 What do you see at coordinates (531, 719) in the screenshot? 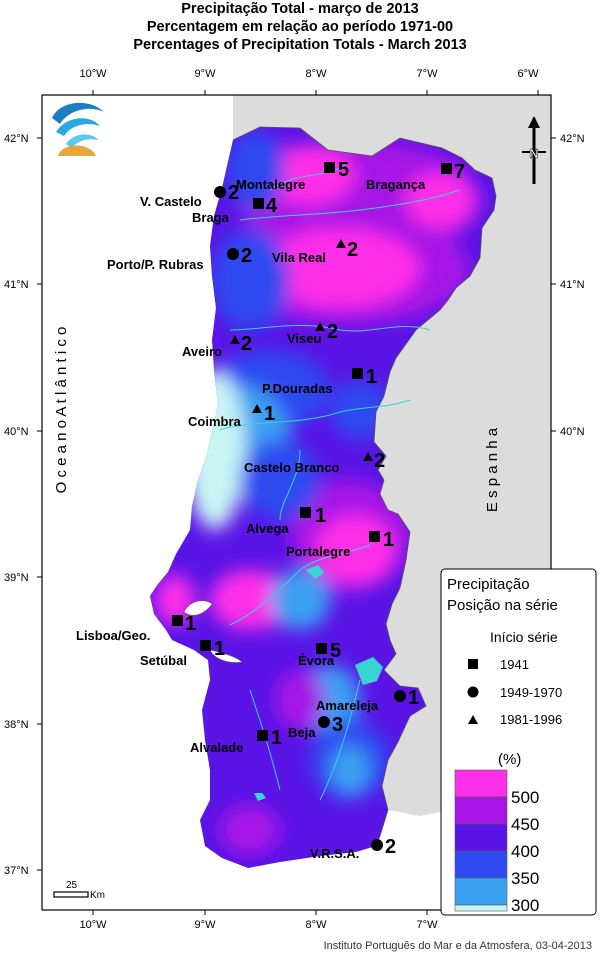
I see `legend-series-label: 1981-1996` at bounding box center [531, 719].